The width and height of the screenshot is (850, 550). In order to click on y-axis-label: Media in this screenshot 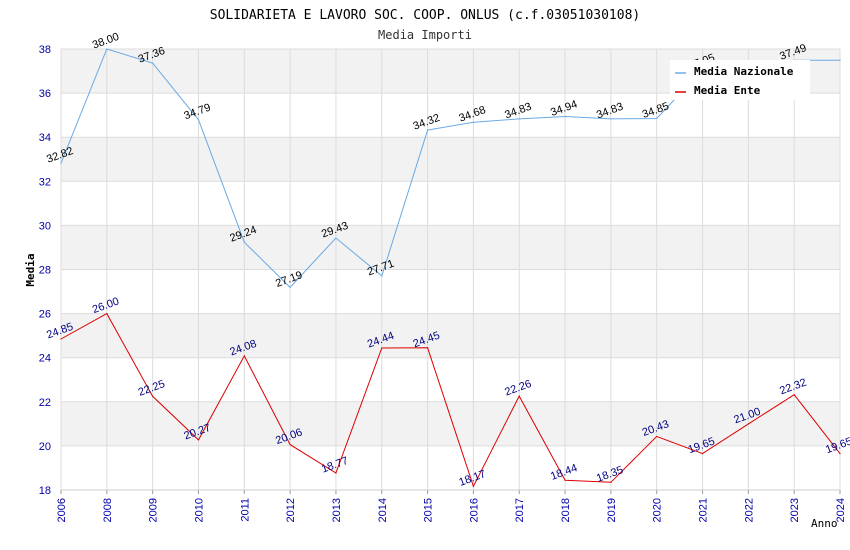, I will do `click(30, 269)`.